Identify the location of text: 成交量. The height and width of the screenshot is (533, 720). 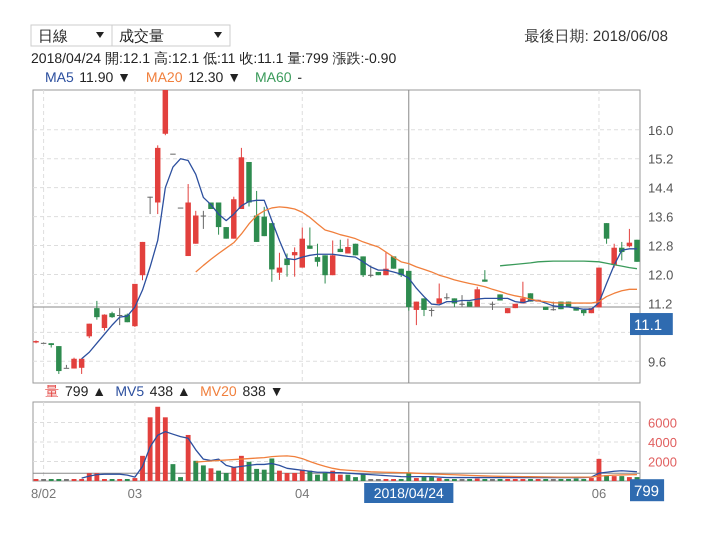
(141, 36).